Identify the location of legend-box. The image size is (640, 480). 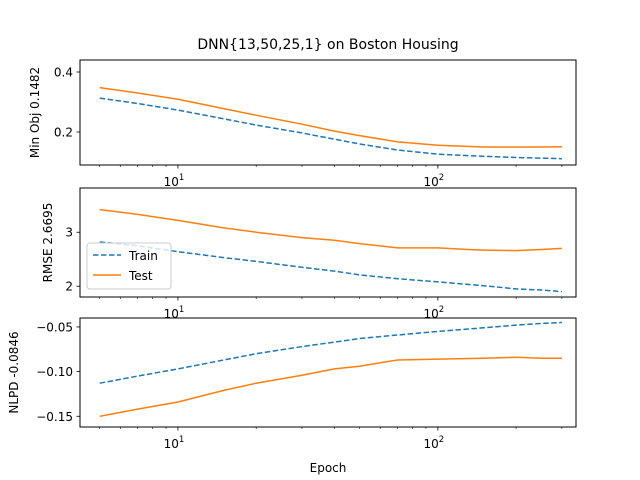
(129, 266).